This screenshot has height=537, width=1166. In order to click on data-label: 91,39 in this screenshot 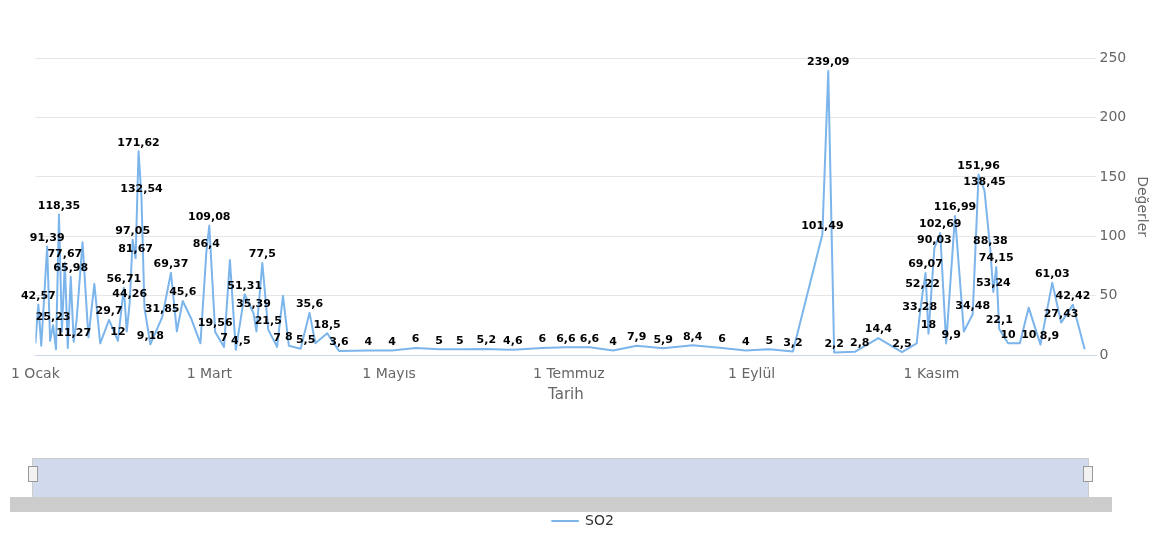, I will do `click(47, 237)`.